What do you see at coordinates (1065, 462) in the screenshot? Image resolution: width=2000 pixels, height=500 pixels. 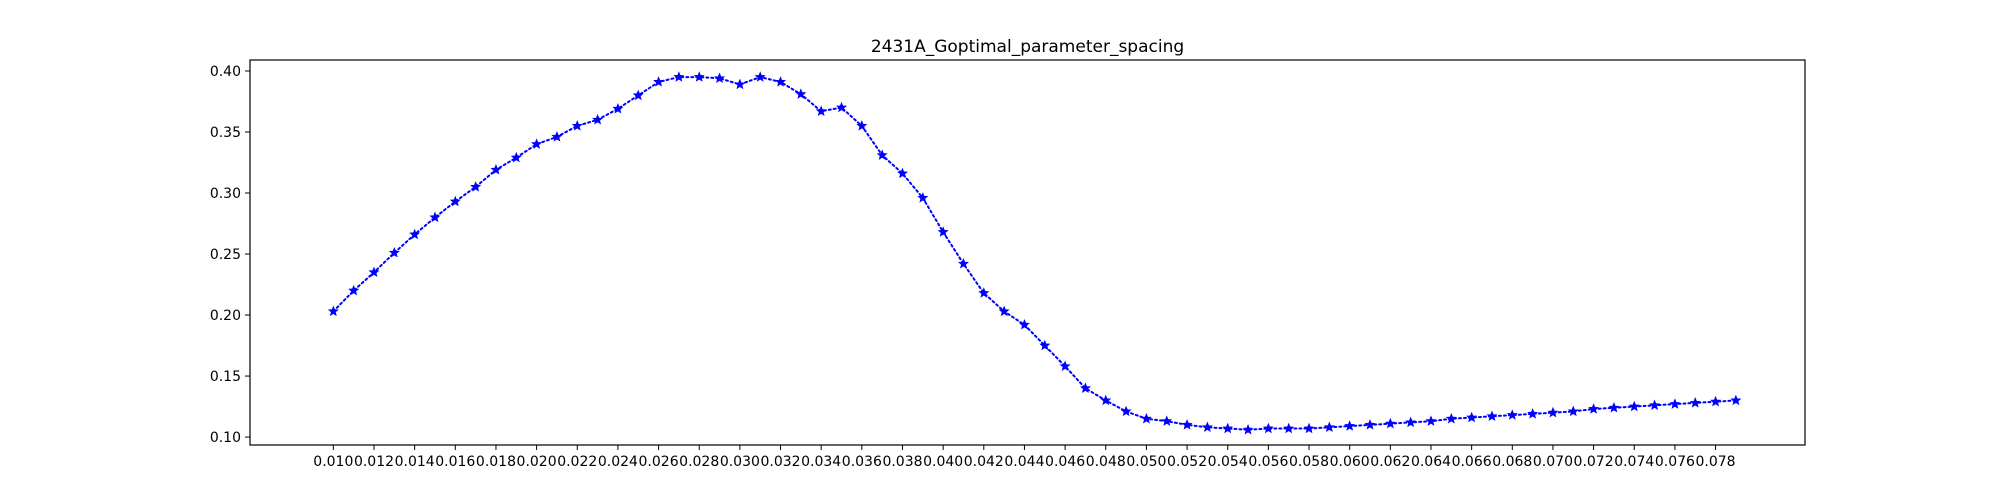 I see `x-tick-label: 0.046` at bounding box center [1065, 462].